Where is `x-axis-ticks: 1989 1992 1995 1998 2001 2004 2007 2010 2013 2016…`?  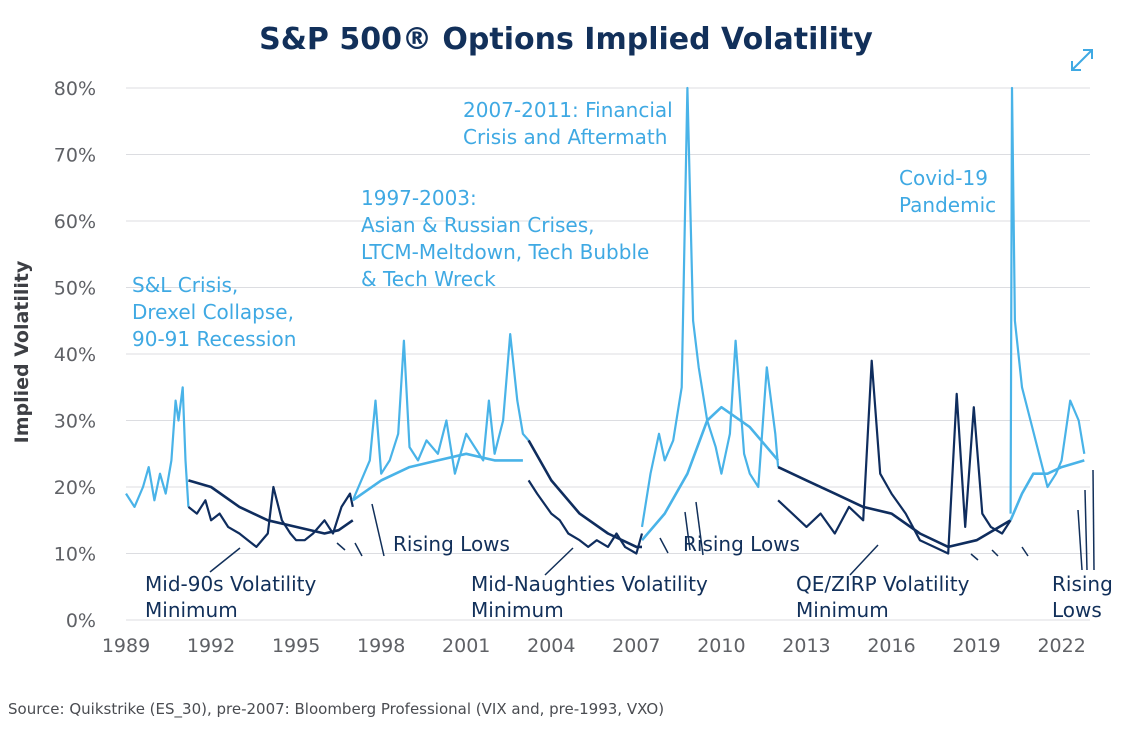
x-axis-ticks: 1989 1992 1995 1998 2001 2004 2007 2010 2013 2016… is located at coordinates (594, 646).